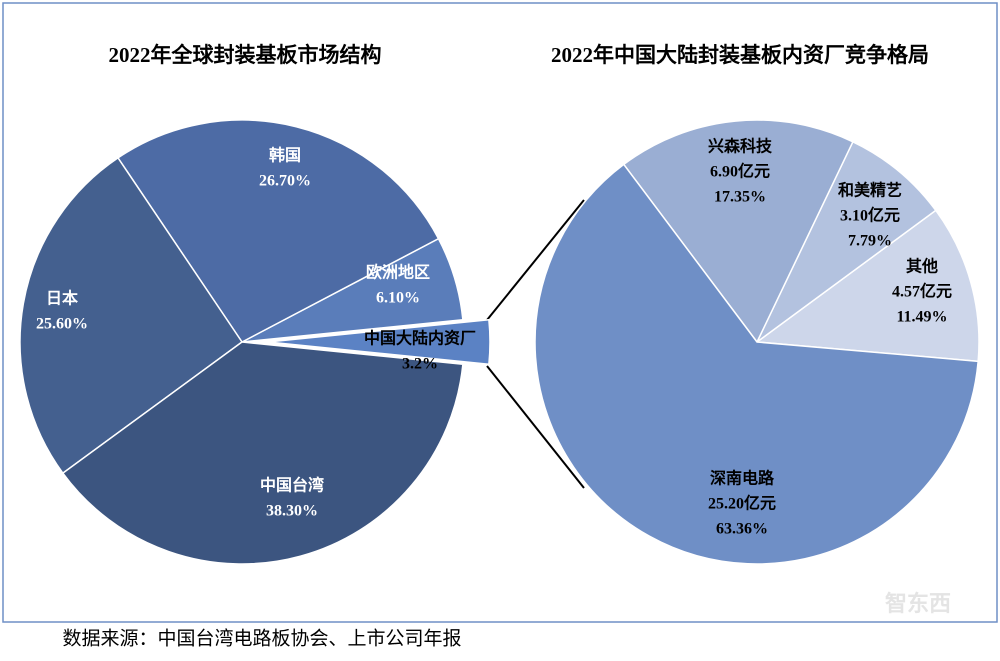 The image size is (1000, 661). What do you see at coordinates (292, 485) in the screenshot?
I see `slice-label: 中国台湾` at bounding box center [292, 485].